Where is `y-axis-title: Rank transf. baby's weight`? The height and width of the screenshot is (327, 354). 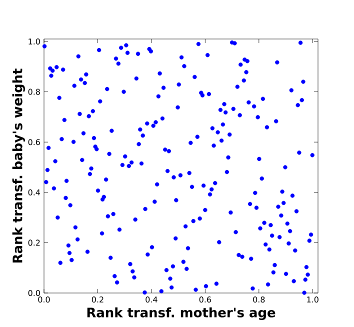 y-axis-title: Rank transf. baby's weight is located at coordinates (18, 165).